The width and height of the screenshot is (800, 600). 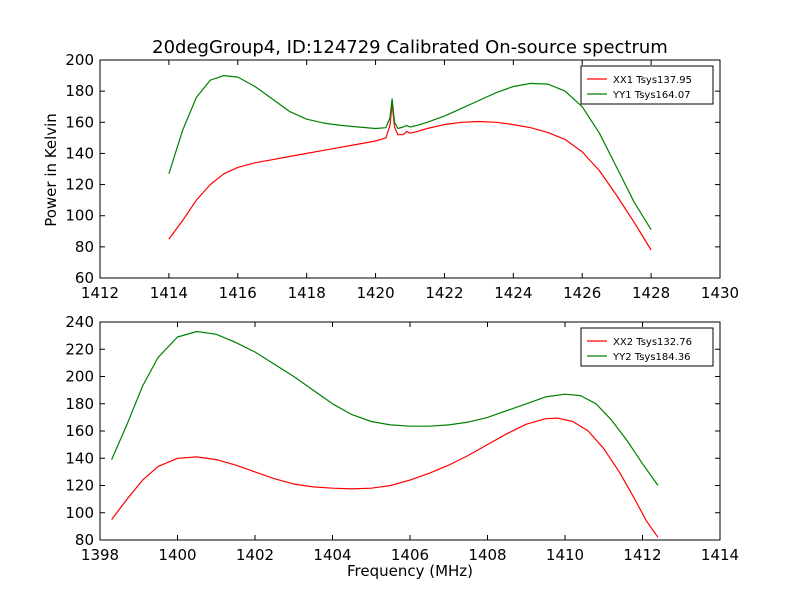 I want to click on top-y-tick-label: 60, so click(x=84, y=278).